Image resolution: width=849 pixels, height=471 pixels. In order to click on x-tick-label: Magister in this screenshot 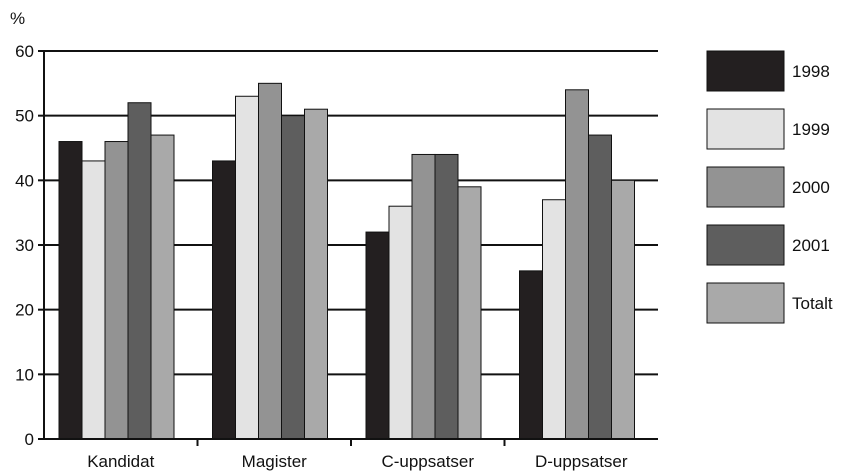, I will do `click(275, 461)`.